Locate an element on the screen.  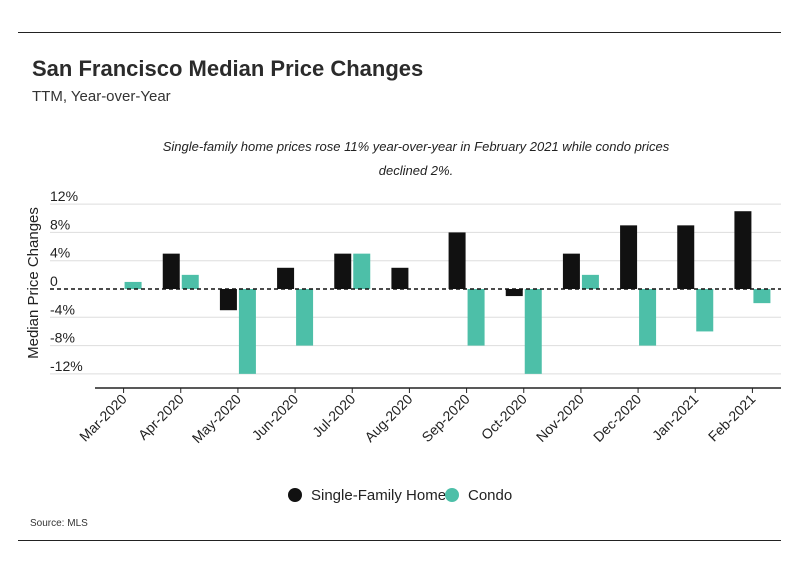
legend-marker-condo is located at coordinates (452, 495).